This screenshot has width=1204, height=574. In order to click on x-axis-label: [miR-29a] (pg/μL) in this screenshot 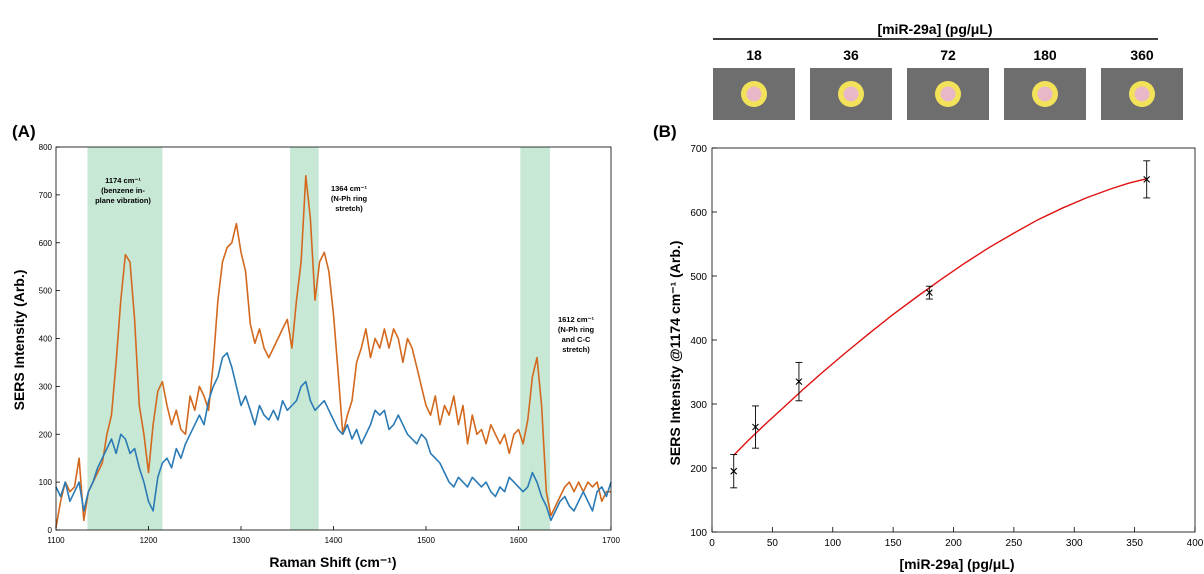, I will do `click(956, 564)`.